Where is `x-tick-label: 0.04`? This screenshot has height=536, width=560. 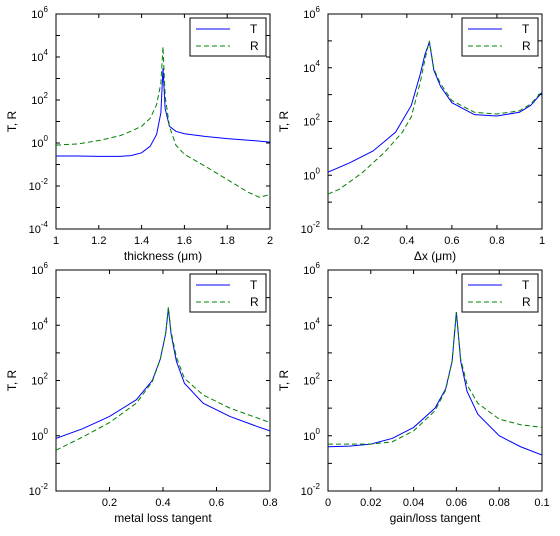
x-tick-label: 0.04 is located at coordinates (413, 503).